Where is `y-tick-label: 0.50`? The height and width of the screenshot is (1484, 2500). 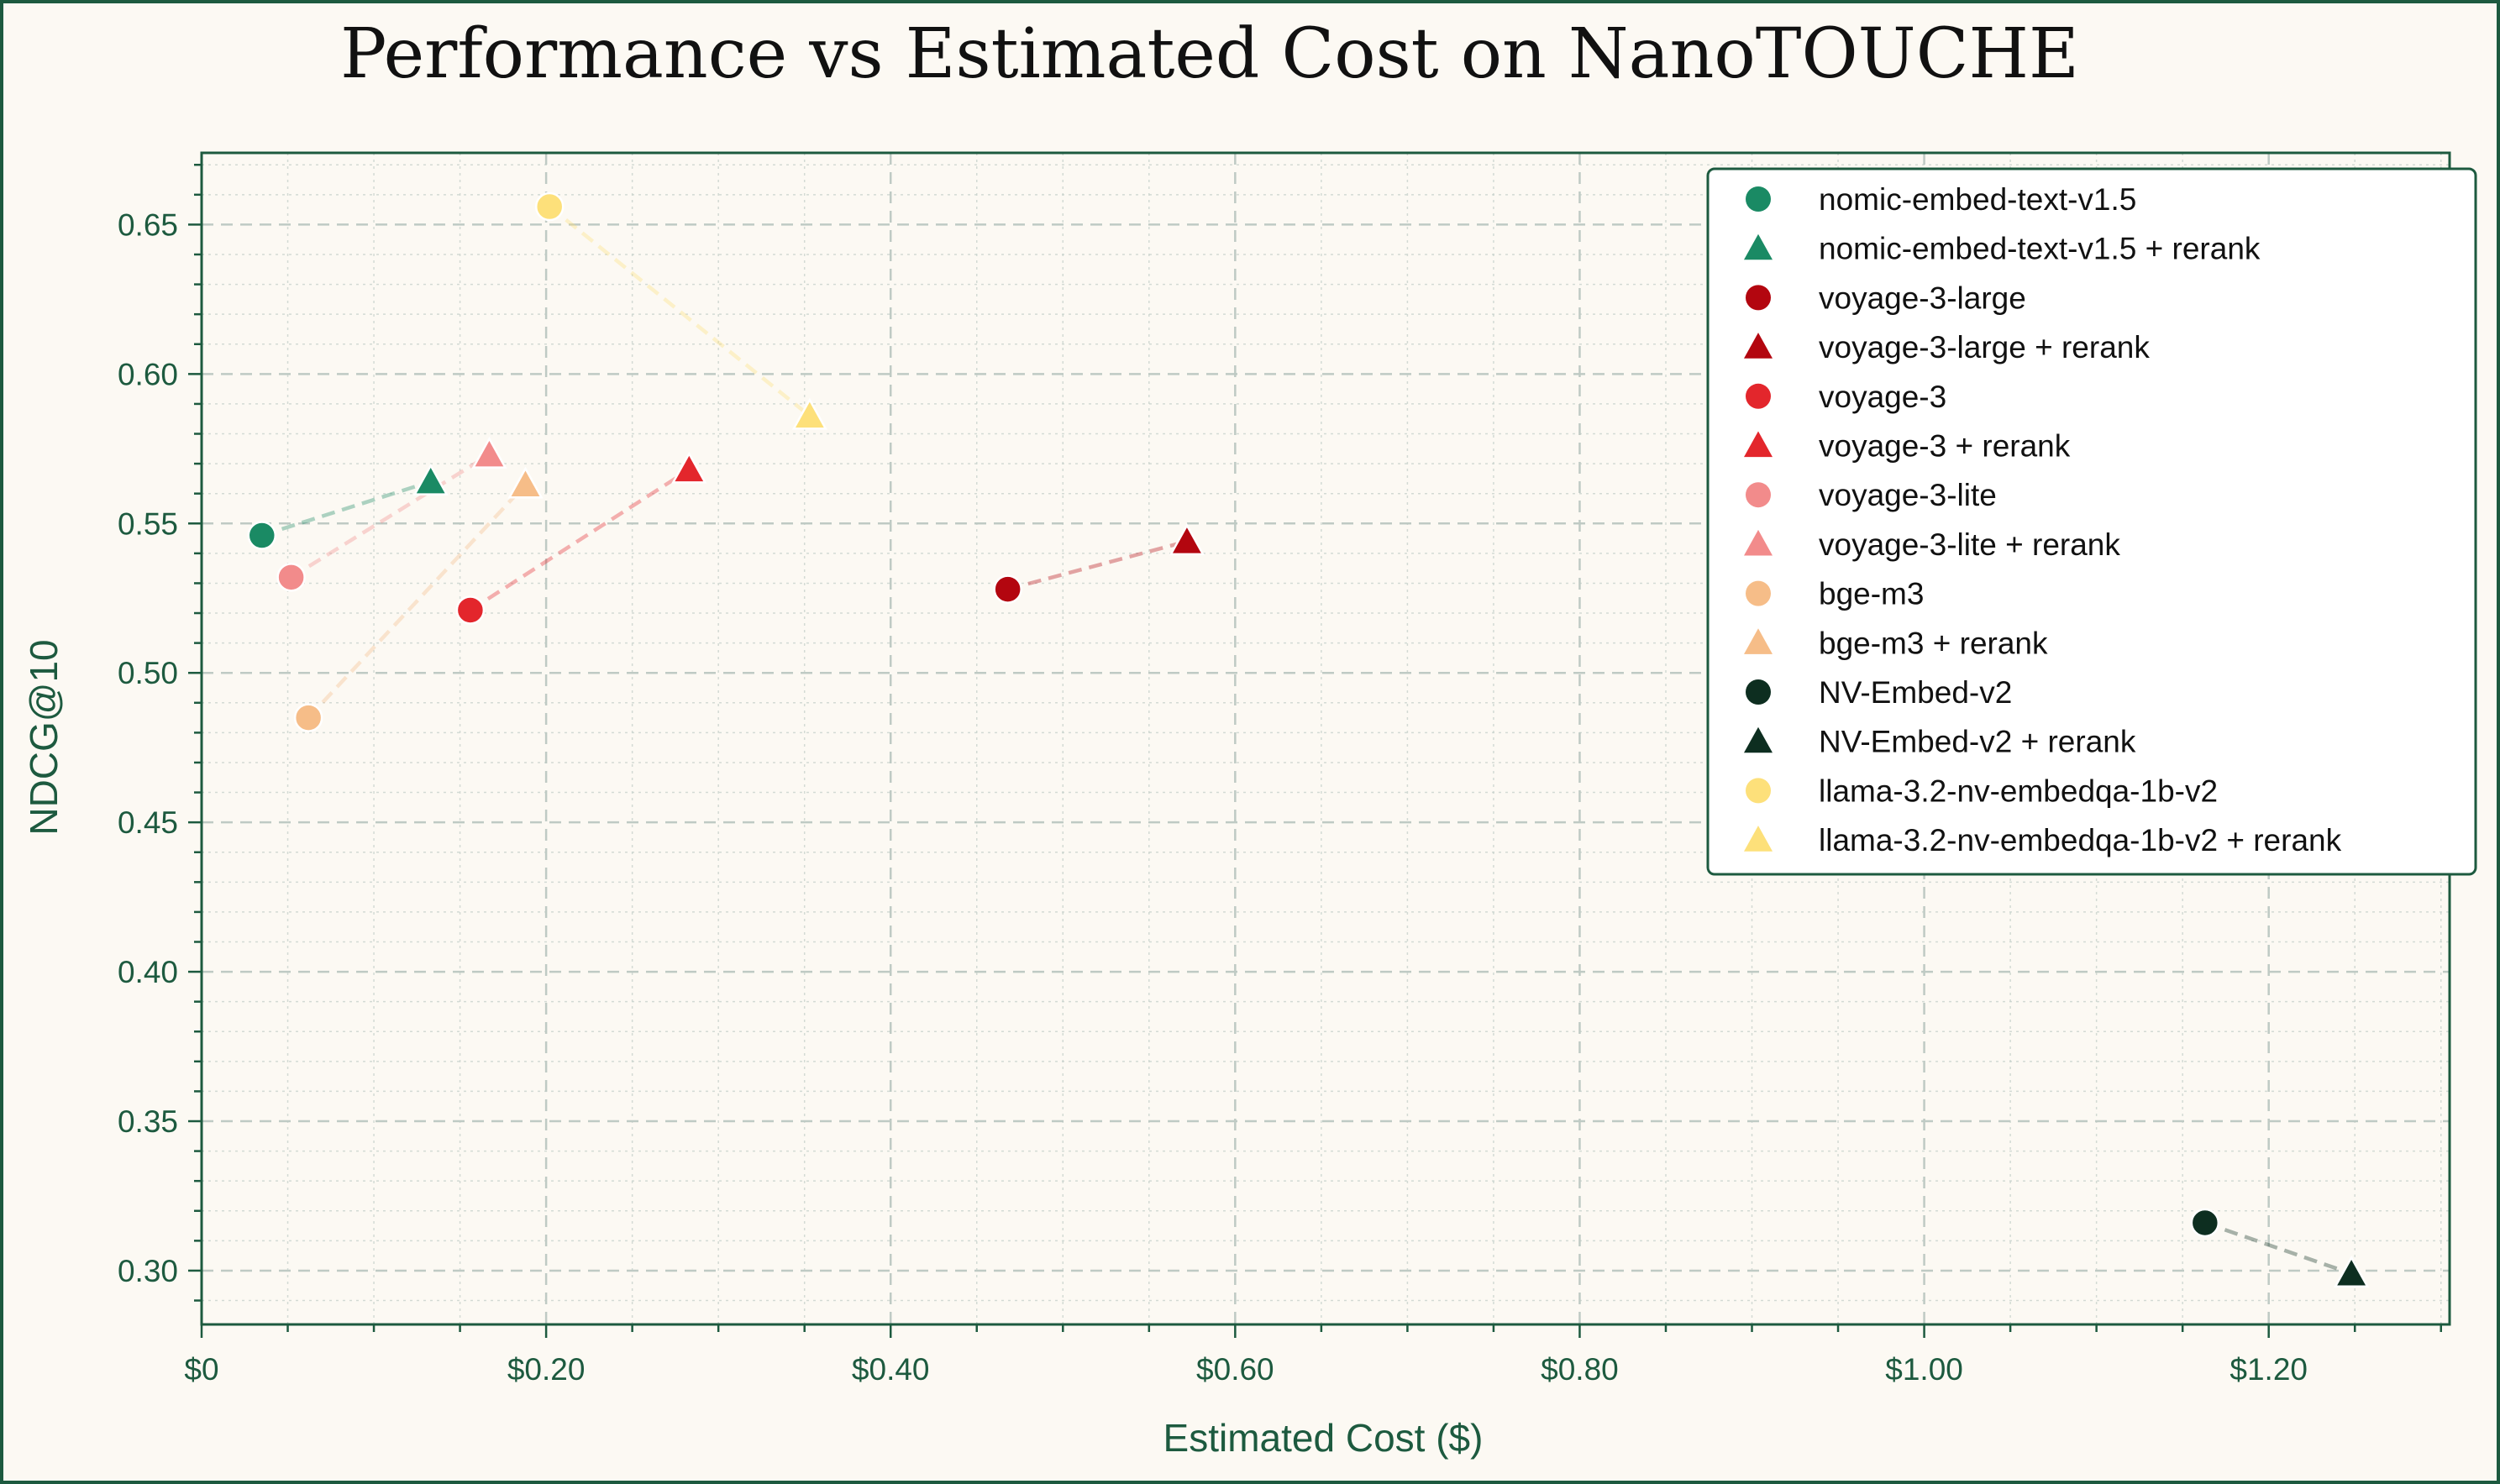
y-tick-label: 0.50 is located at coordinates (148, 673).